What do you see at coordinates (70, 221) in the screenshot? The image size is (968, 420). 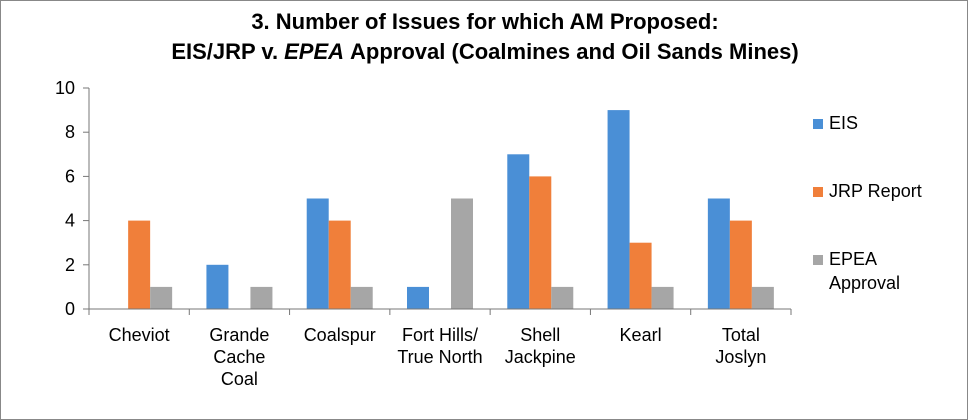 I see `y-tick-label: 4` at bounding box center [70, 221].